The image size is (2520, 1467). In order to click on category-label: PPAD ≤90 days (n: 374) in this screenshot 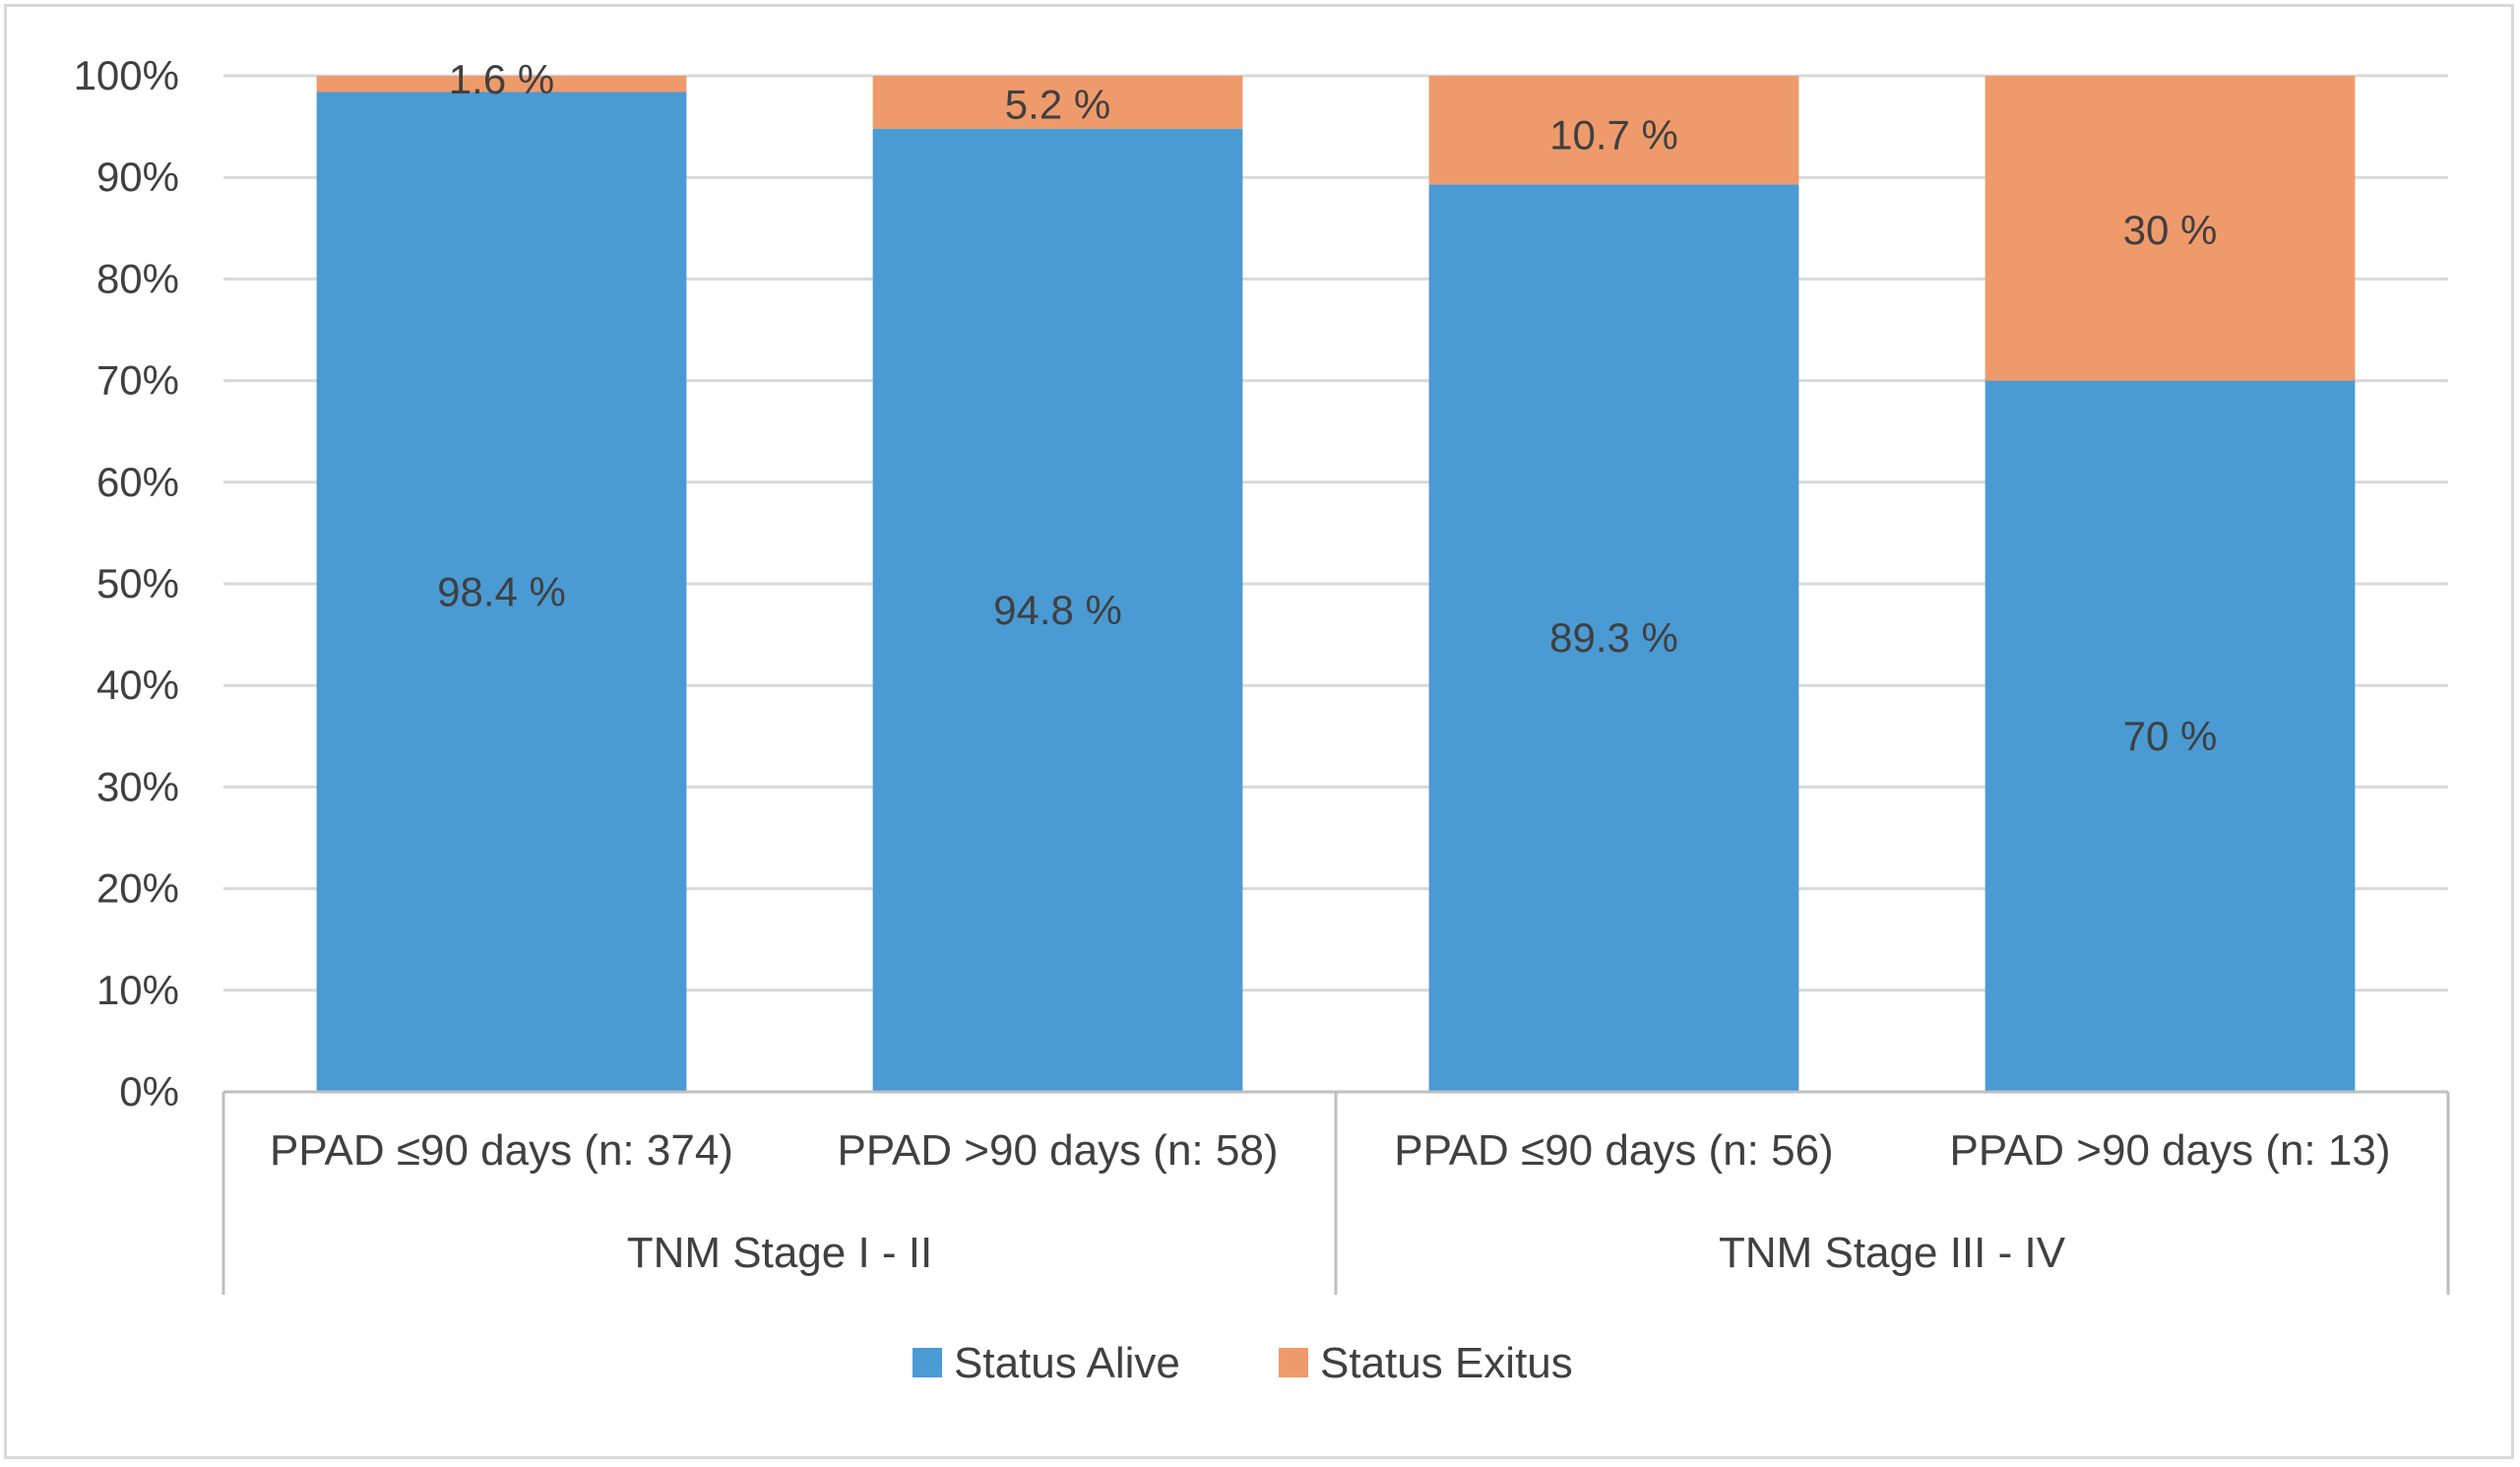, I will do `click(501, 1150)`.